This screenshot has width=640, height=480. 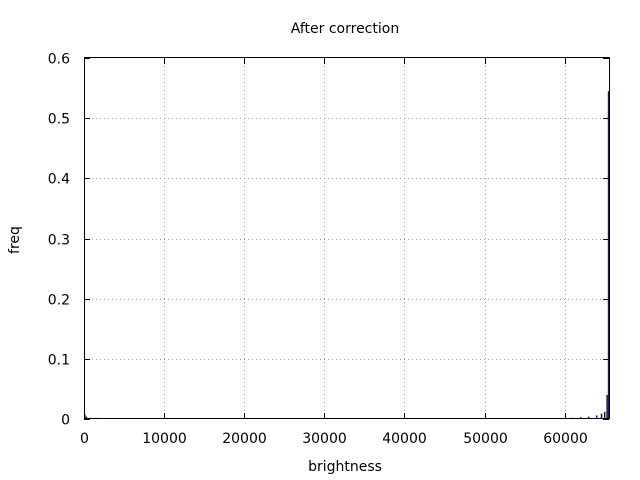 What do you see at coordinates (345, 29) in the screenshot?
I see `chart-title: After correction` at bounding box center [345, 29].